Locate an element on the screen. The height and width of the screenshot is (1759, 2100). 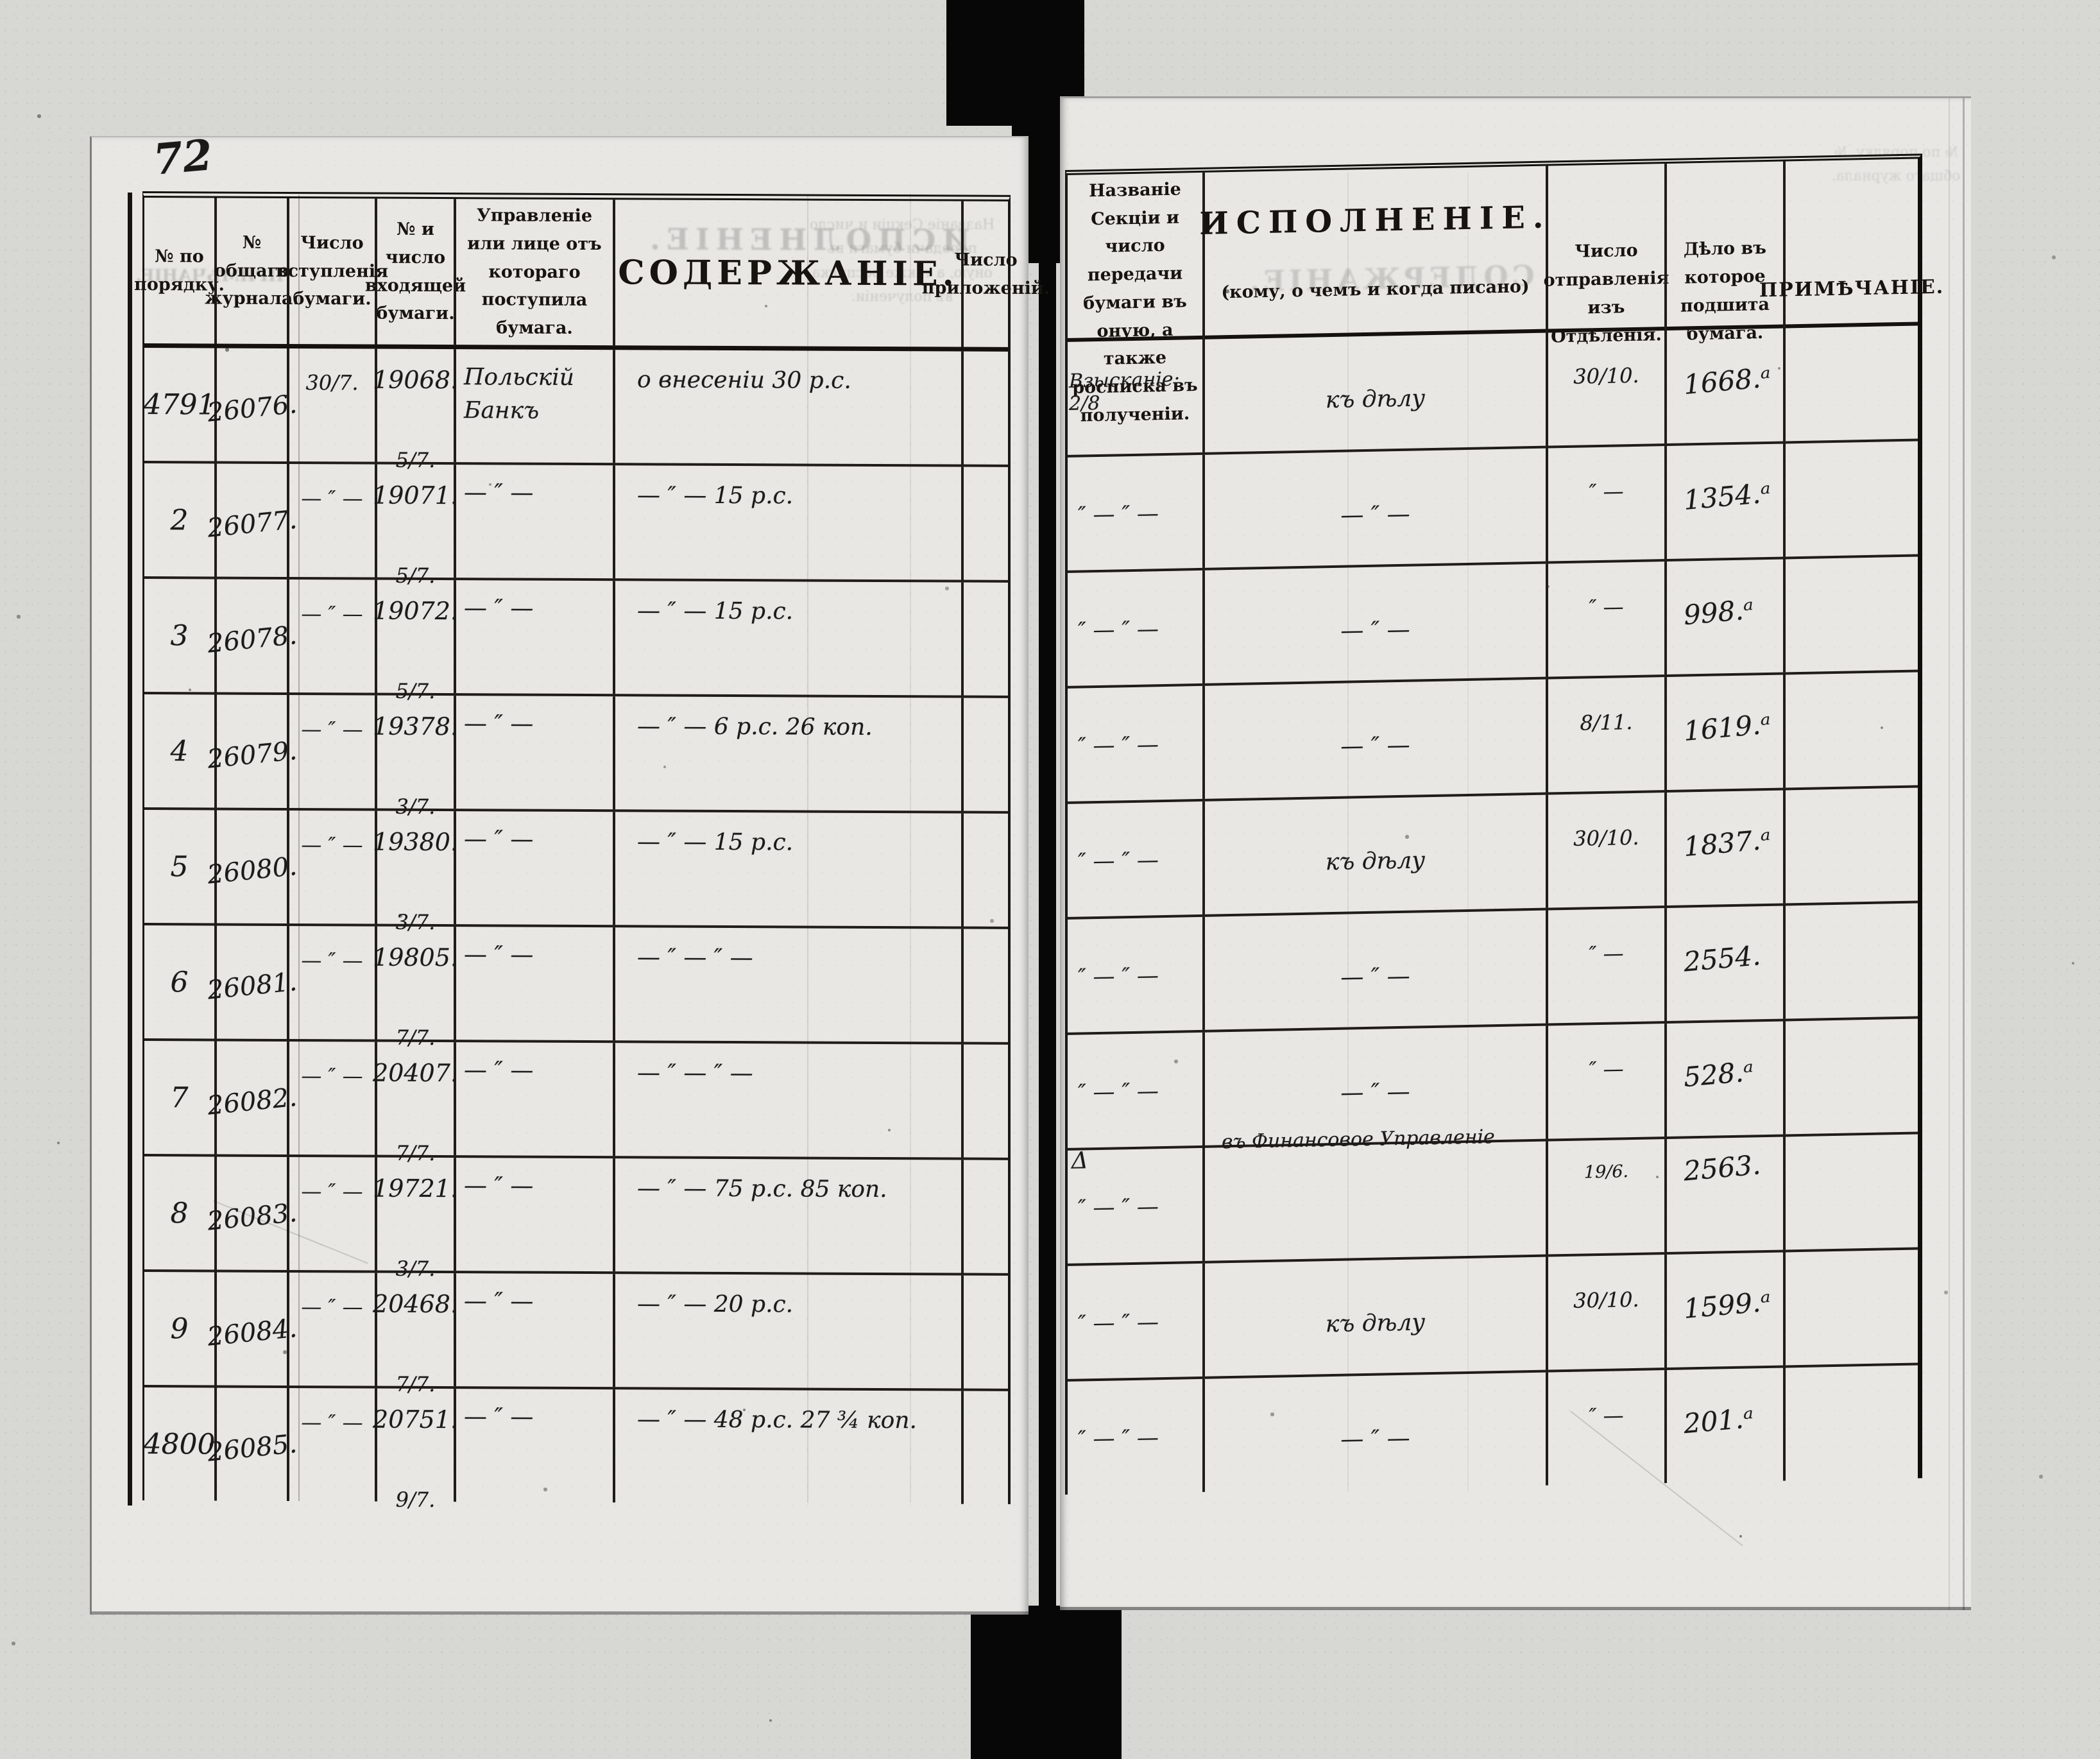
cell-order-no: 9 is located at coordinates (179, 1328).